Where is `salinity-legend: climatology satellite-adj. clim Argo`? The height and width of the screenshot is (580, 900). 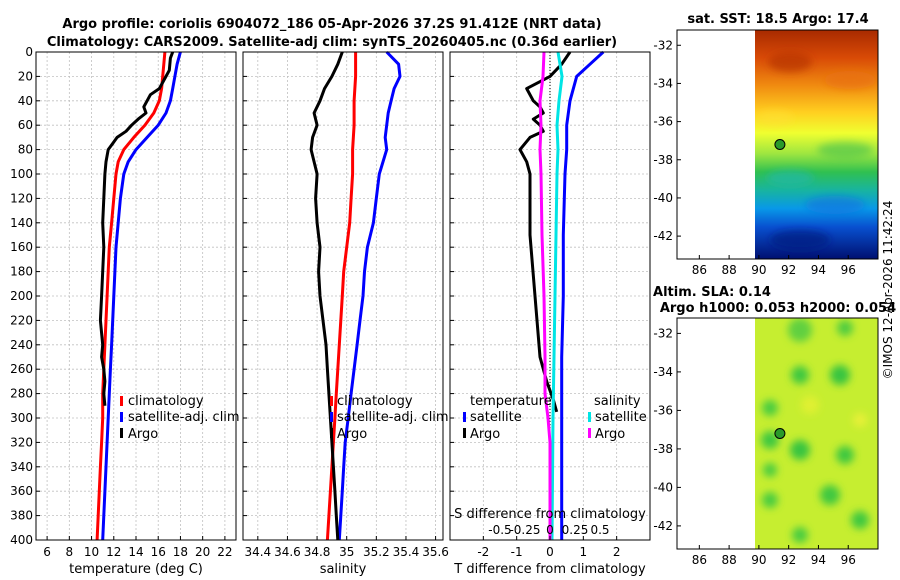 salinity-legend: climatology satellite-adj. clim Argo is located at coordinates (389, 418).